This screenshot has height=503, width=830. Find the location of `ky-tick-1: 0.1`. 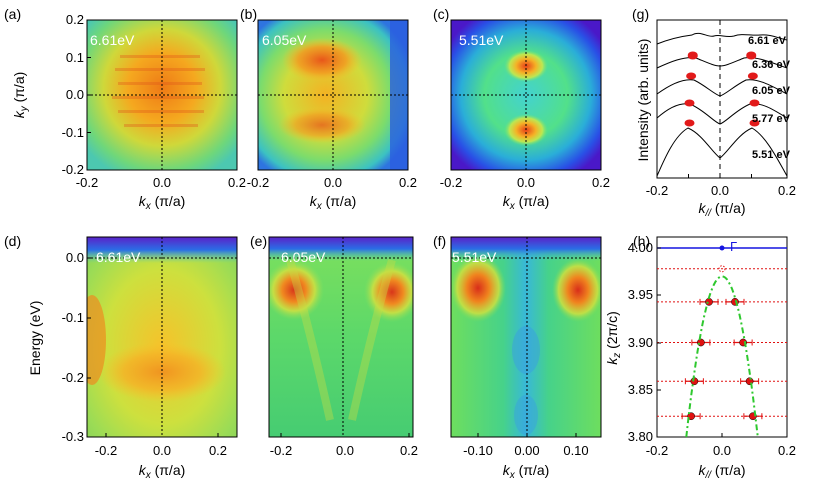

ky-tick-1: 0.1 is located at coordinates (75, 57).